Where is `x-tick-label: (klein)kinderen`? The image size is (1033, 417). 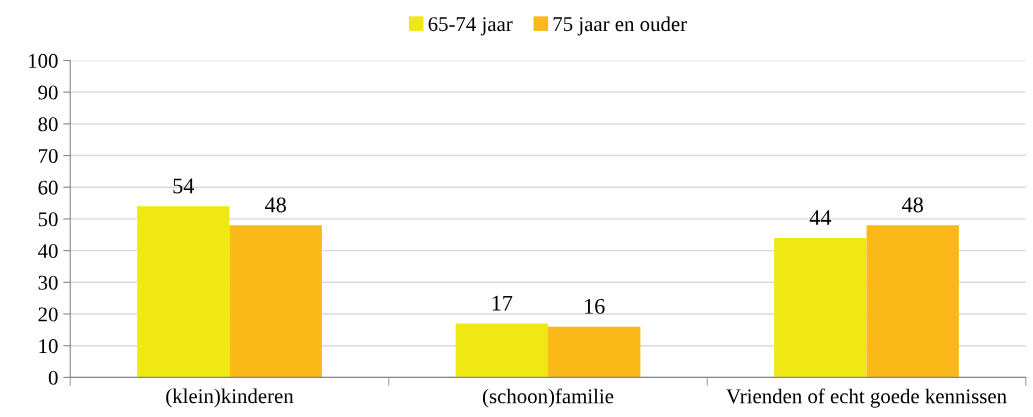 x-tick-label: (klein)kinderen is located at coordinates (230, 398).